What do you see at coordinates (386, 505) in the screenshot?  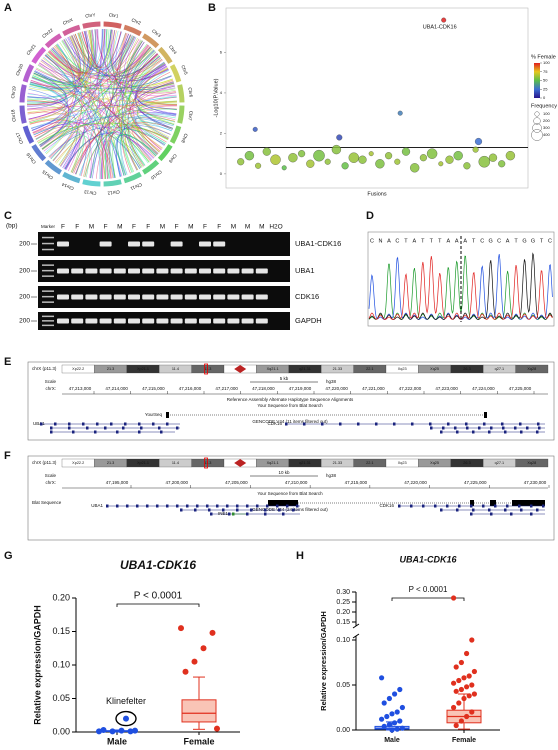 I see `gene-label: CDK16` at bounding box center [386, 505].